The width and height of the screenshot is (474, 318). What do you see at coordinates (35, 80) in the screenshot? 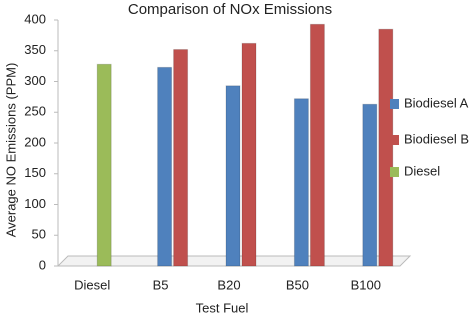
I see `y-tick-label: 300` at bounding box center [35, 80].